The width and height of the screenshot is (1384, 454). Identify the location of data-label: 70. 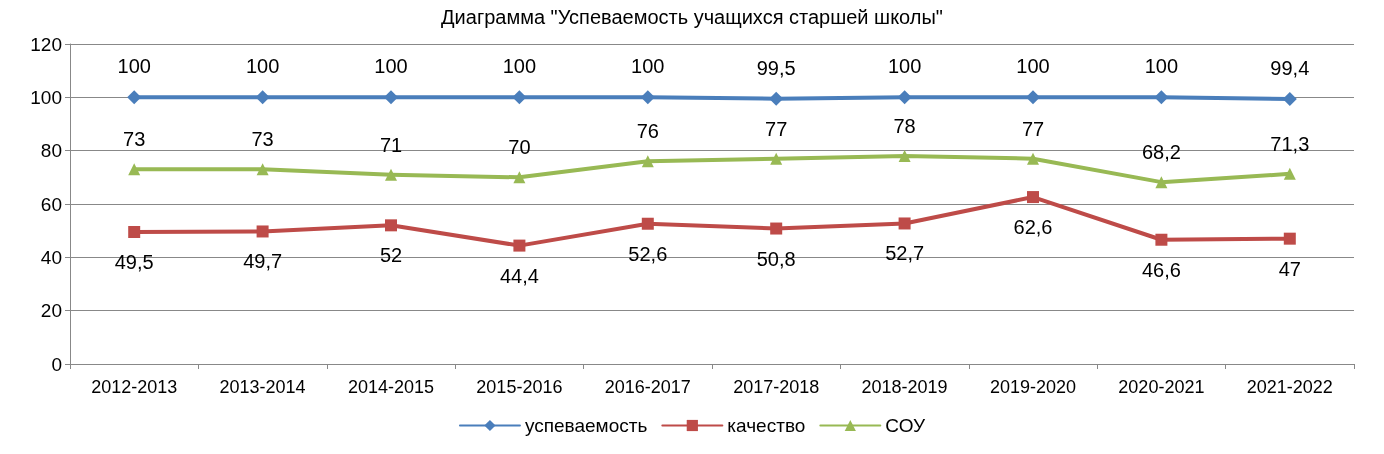
(519, 147).